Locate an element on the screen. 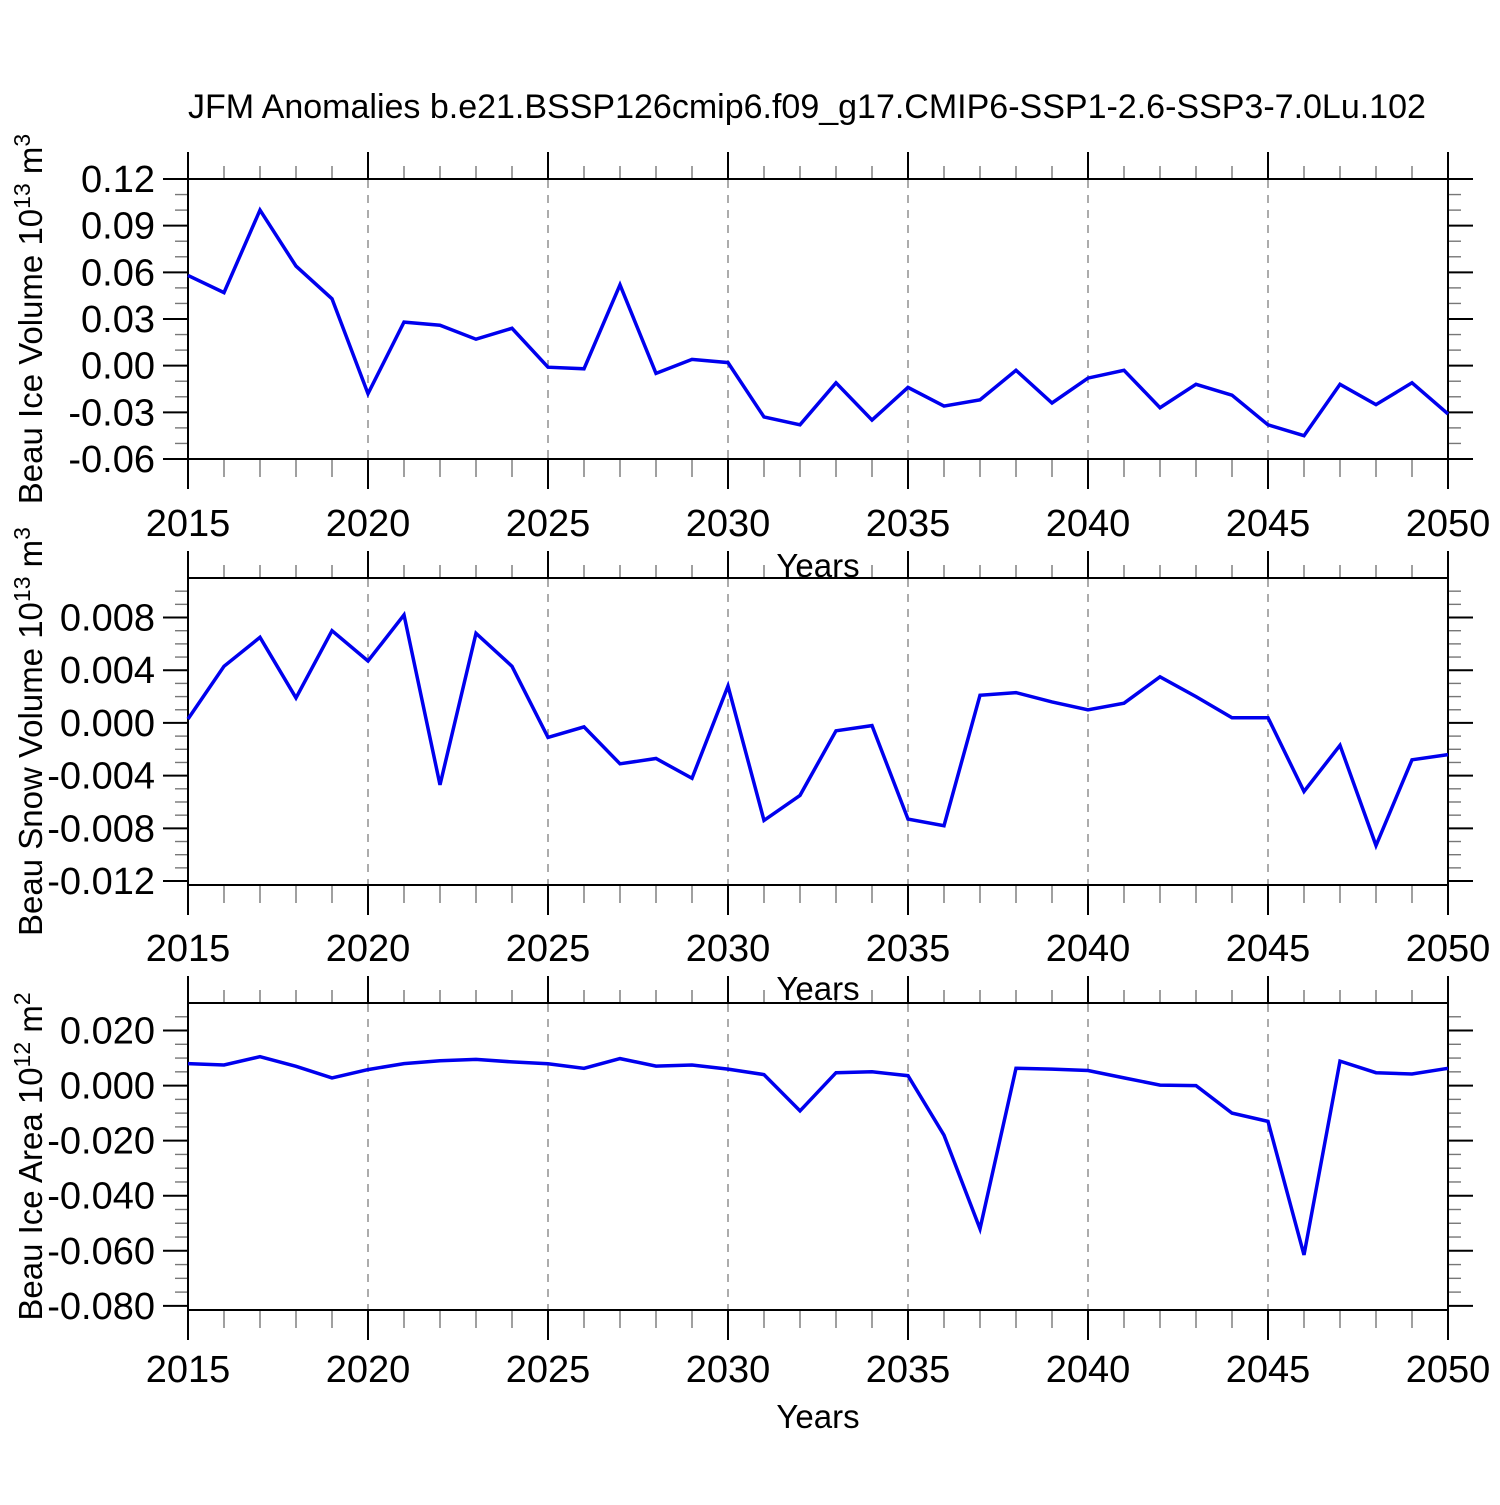 The image size is (1500, 1505). x-axis-title-ice-area: Years is located at coordinates (817, 1416).